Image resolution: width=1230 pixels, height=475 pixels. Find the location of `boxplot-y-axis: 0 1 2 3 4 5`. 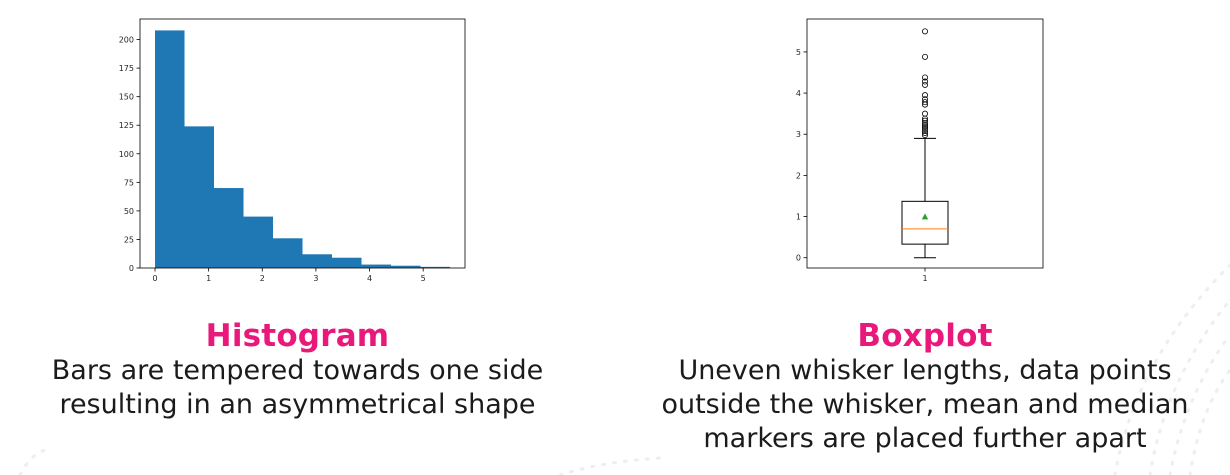

boxplot-y-axis: 0 1 2 3 4 5 is located at coordinates (801, 155).